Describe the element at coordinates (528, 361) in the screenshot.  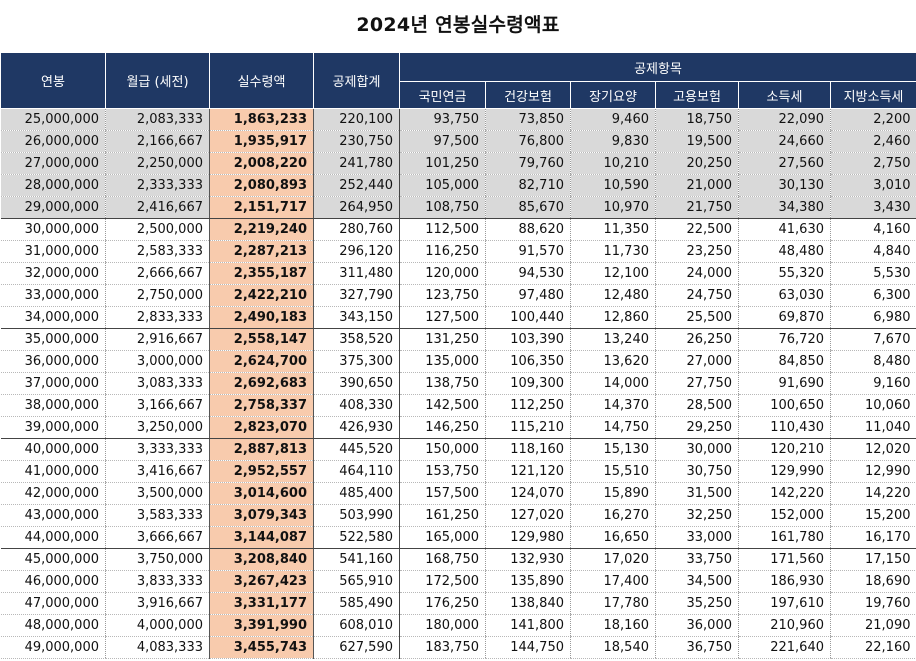
I see `health-insurance-cell: 106,350` at that location.